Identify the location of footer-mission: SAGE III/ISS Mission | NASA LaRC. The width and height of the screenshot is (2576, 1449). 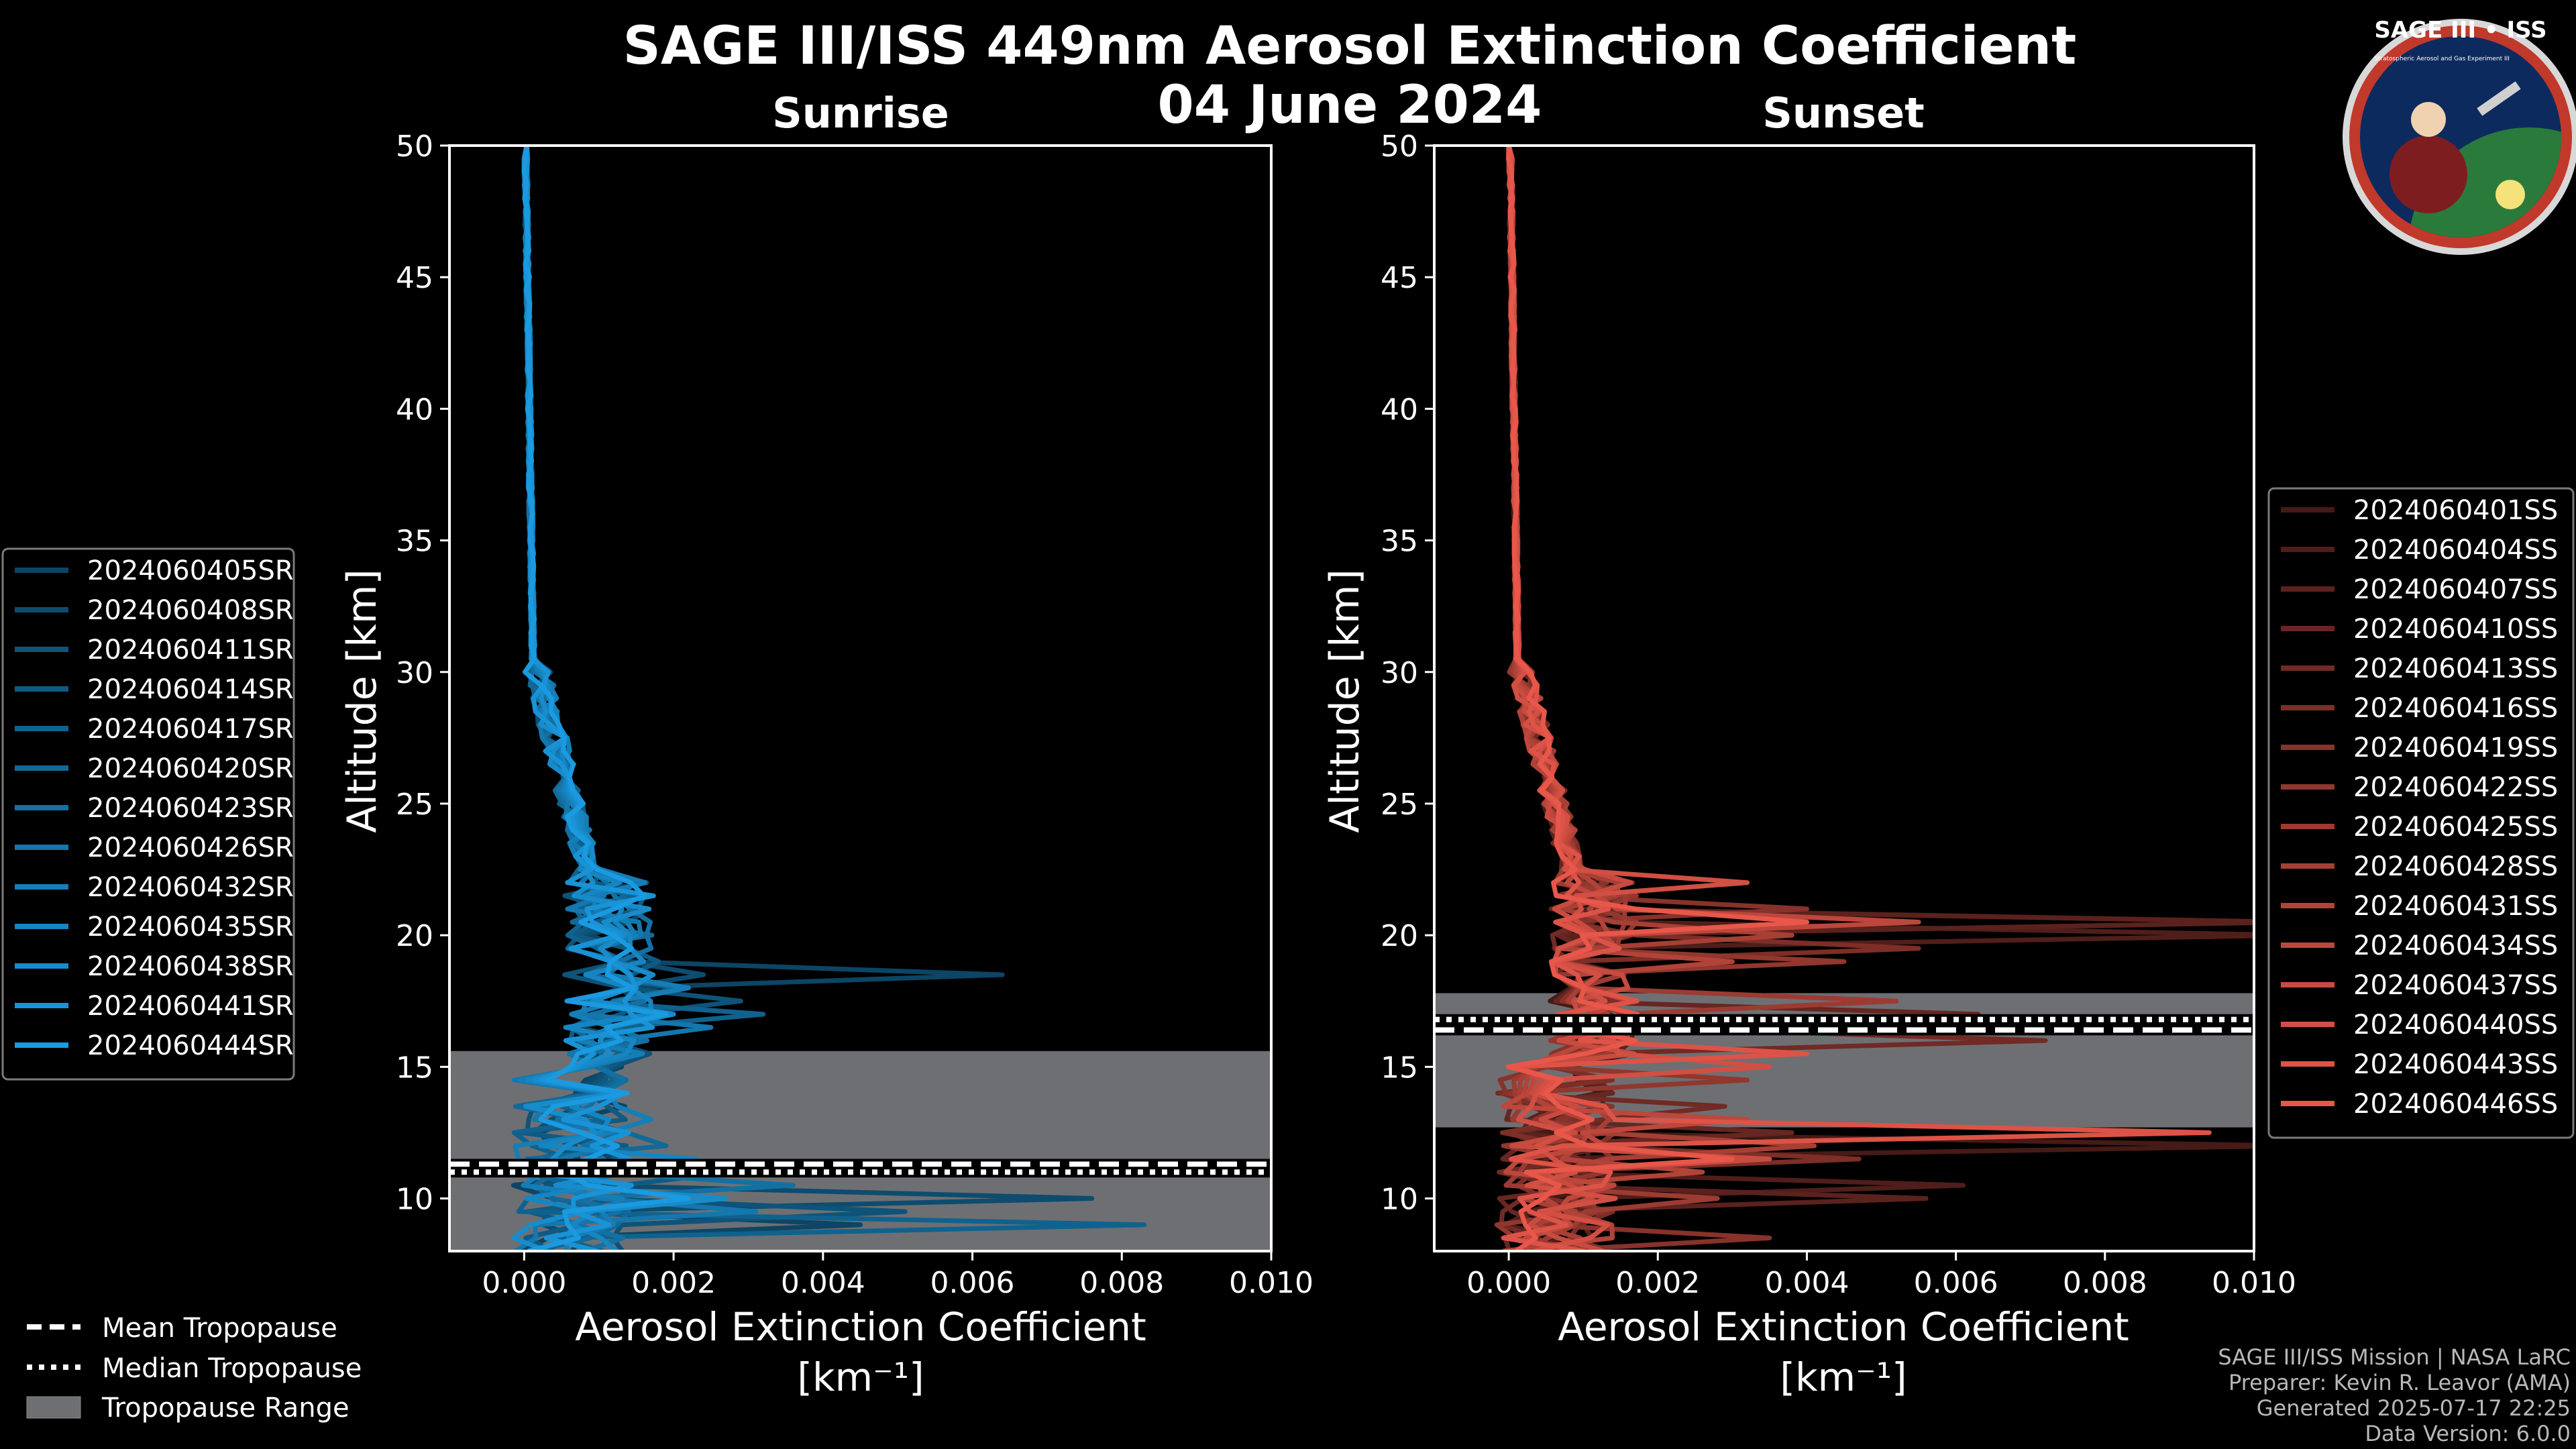
(2394, 1357).